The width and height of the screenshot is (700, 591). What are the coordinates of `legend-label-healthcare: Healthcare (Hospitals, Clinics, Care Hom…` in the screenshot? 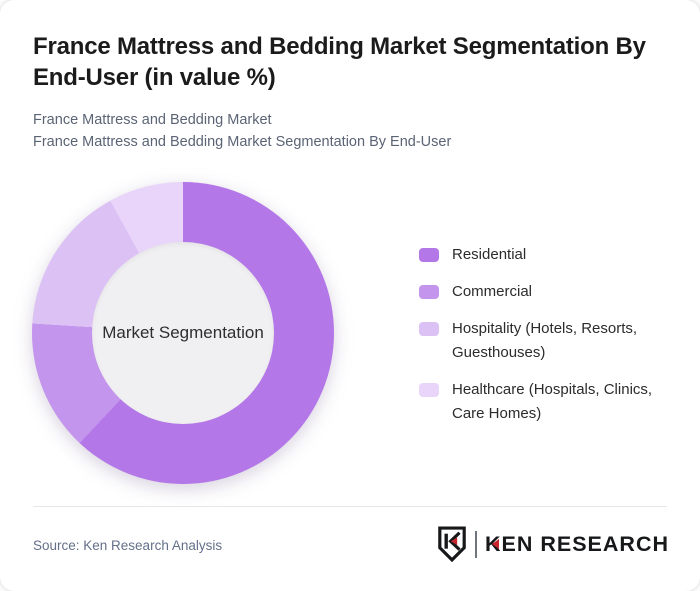 It's located at (552, 401).